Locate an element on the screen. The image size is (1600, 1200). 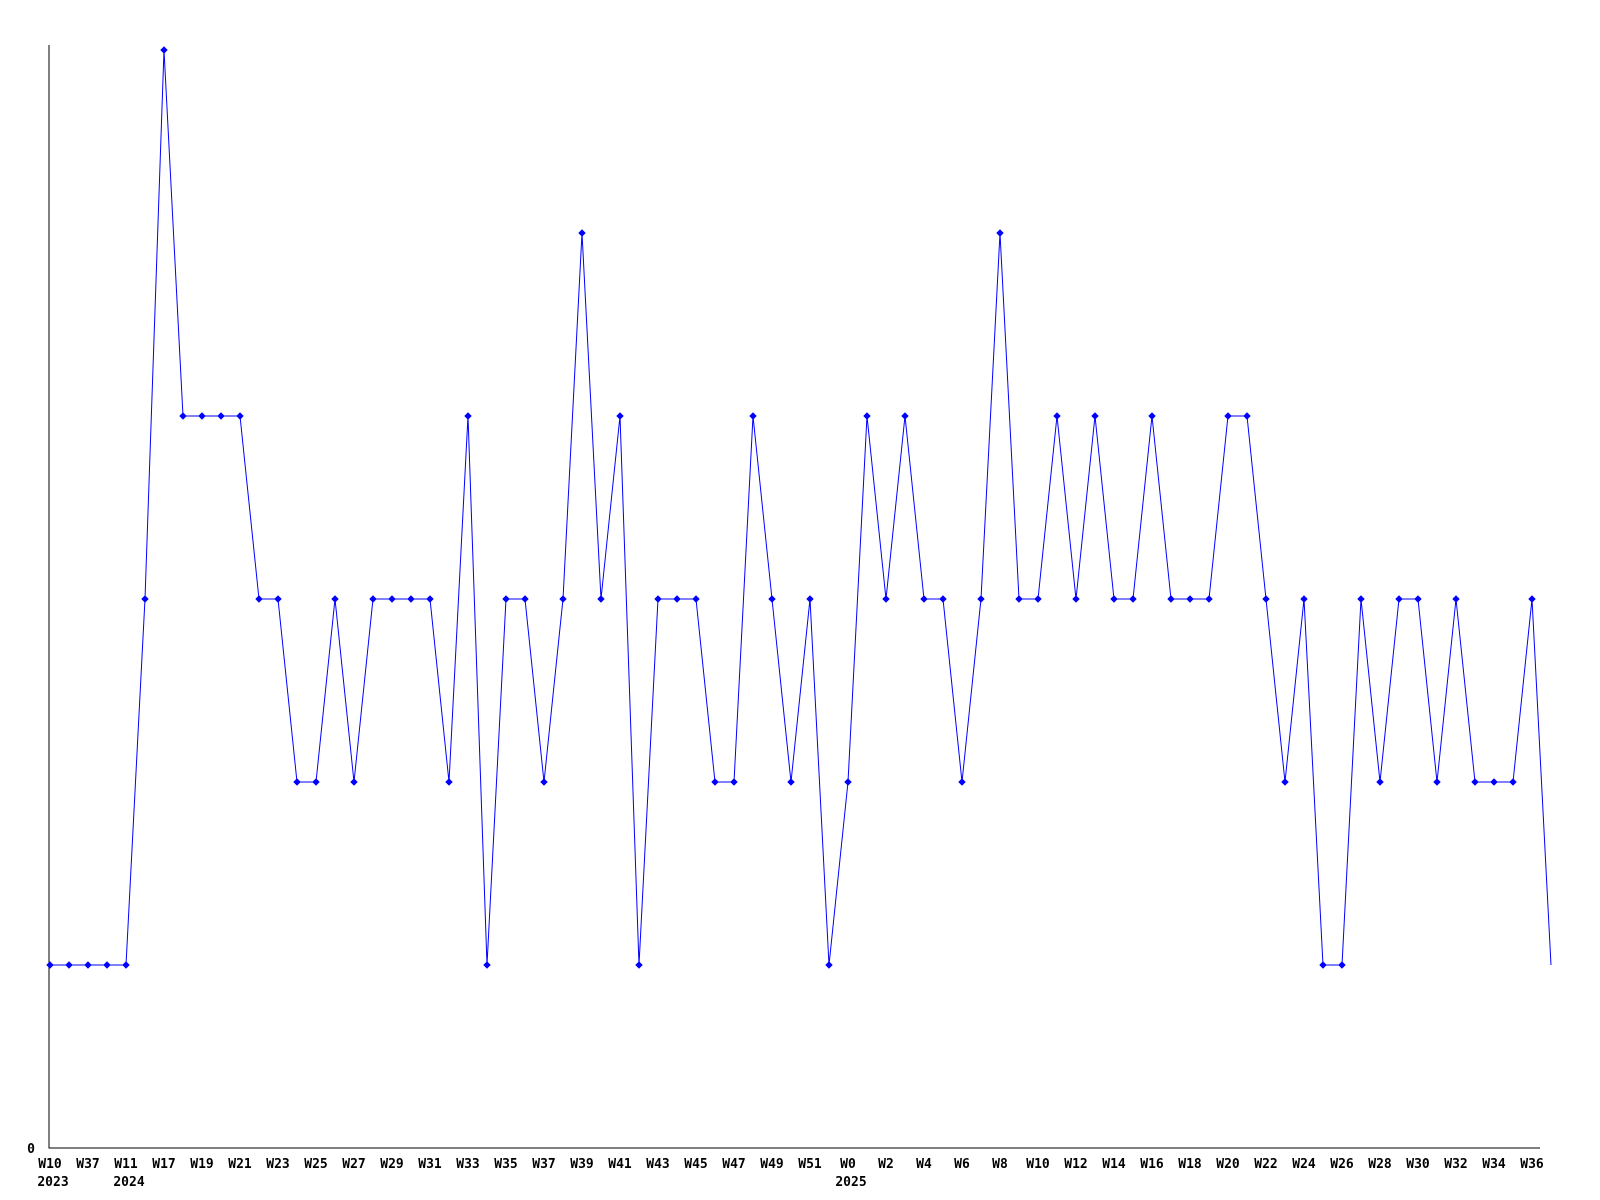
x-tick-label: W19 is located at coordinates (201, 1164).